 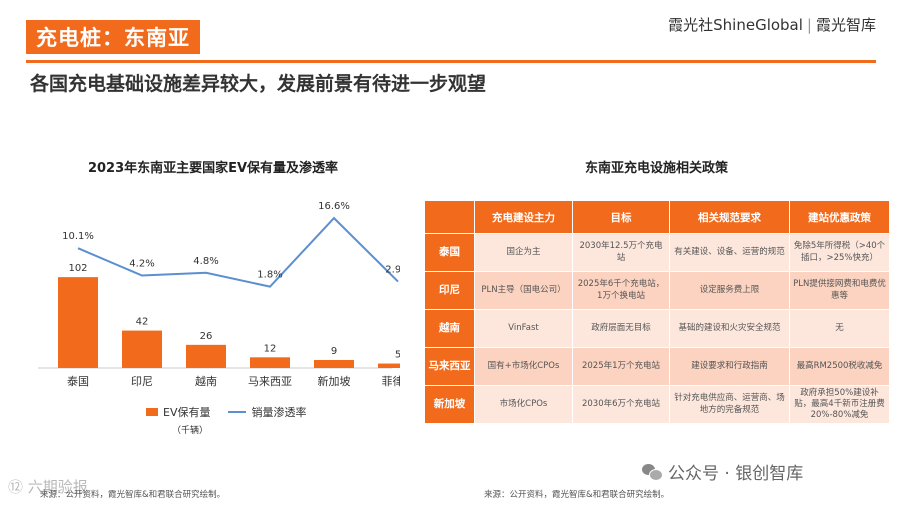 What do you see at coordinates (621, 328) in the screenshot?
I see `table-cell: 政府层面无目标` at bounding box center [621, 328].